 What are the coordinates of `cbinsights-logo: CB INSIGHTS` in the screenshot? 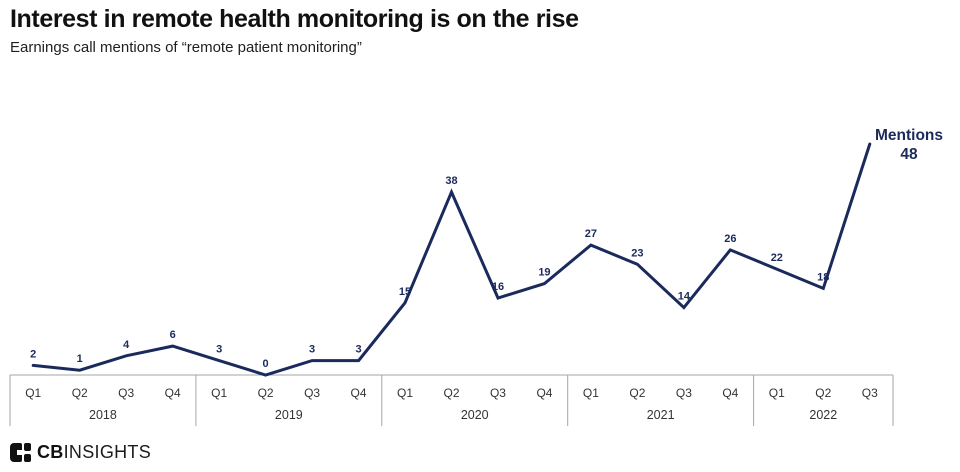 It's located at (80, 452).